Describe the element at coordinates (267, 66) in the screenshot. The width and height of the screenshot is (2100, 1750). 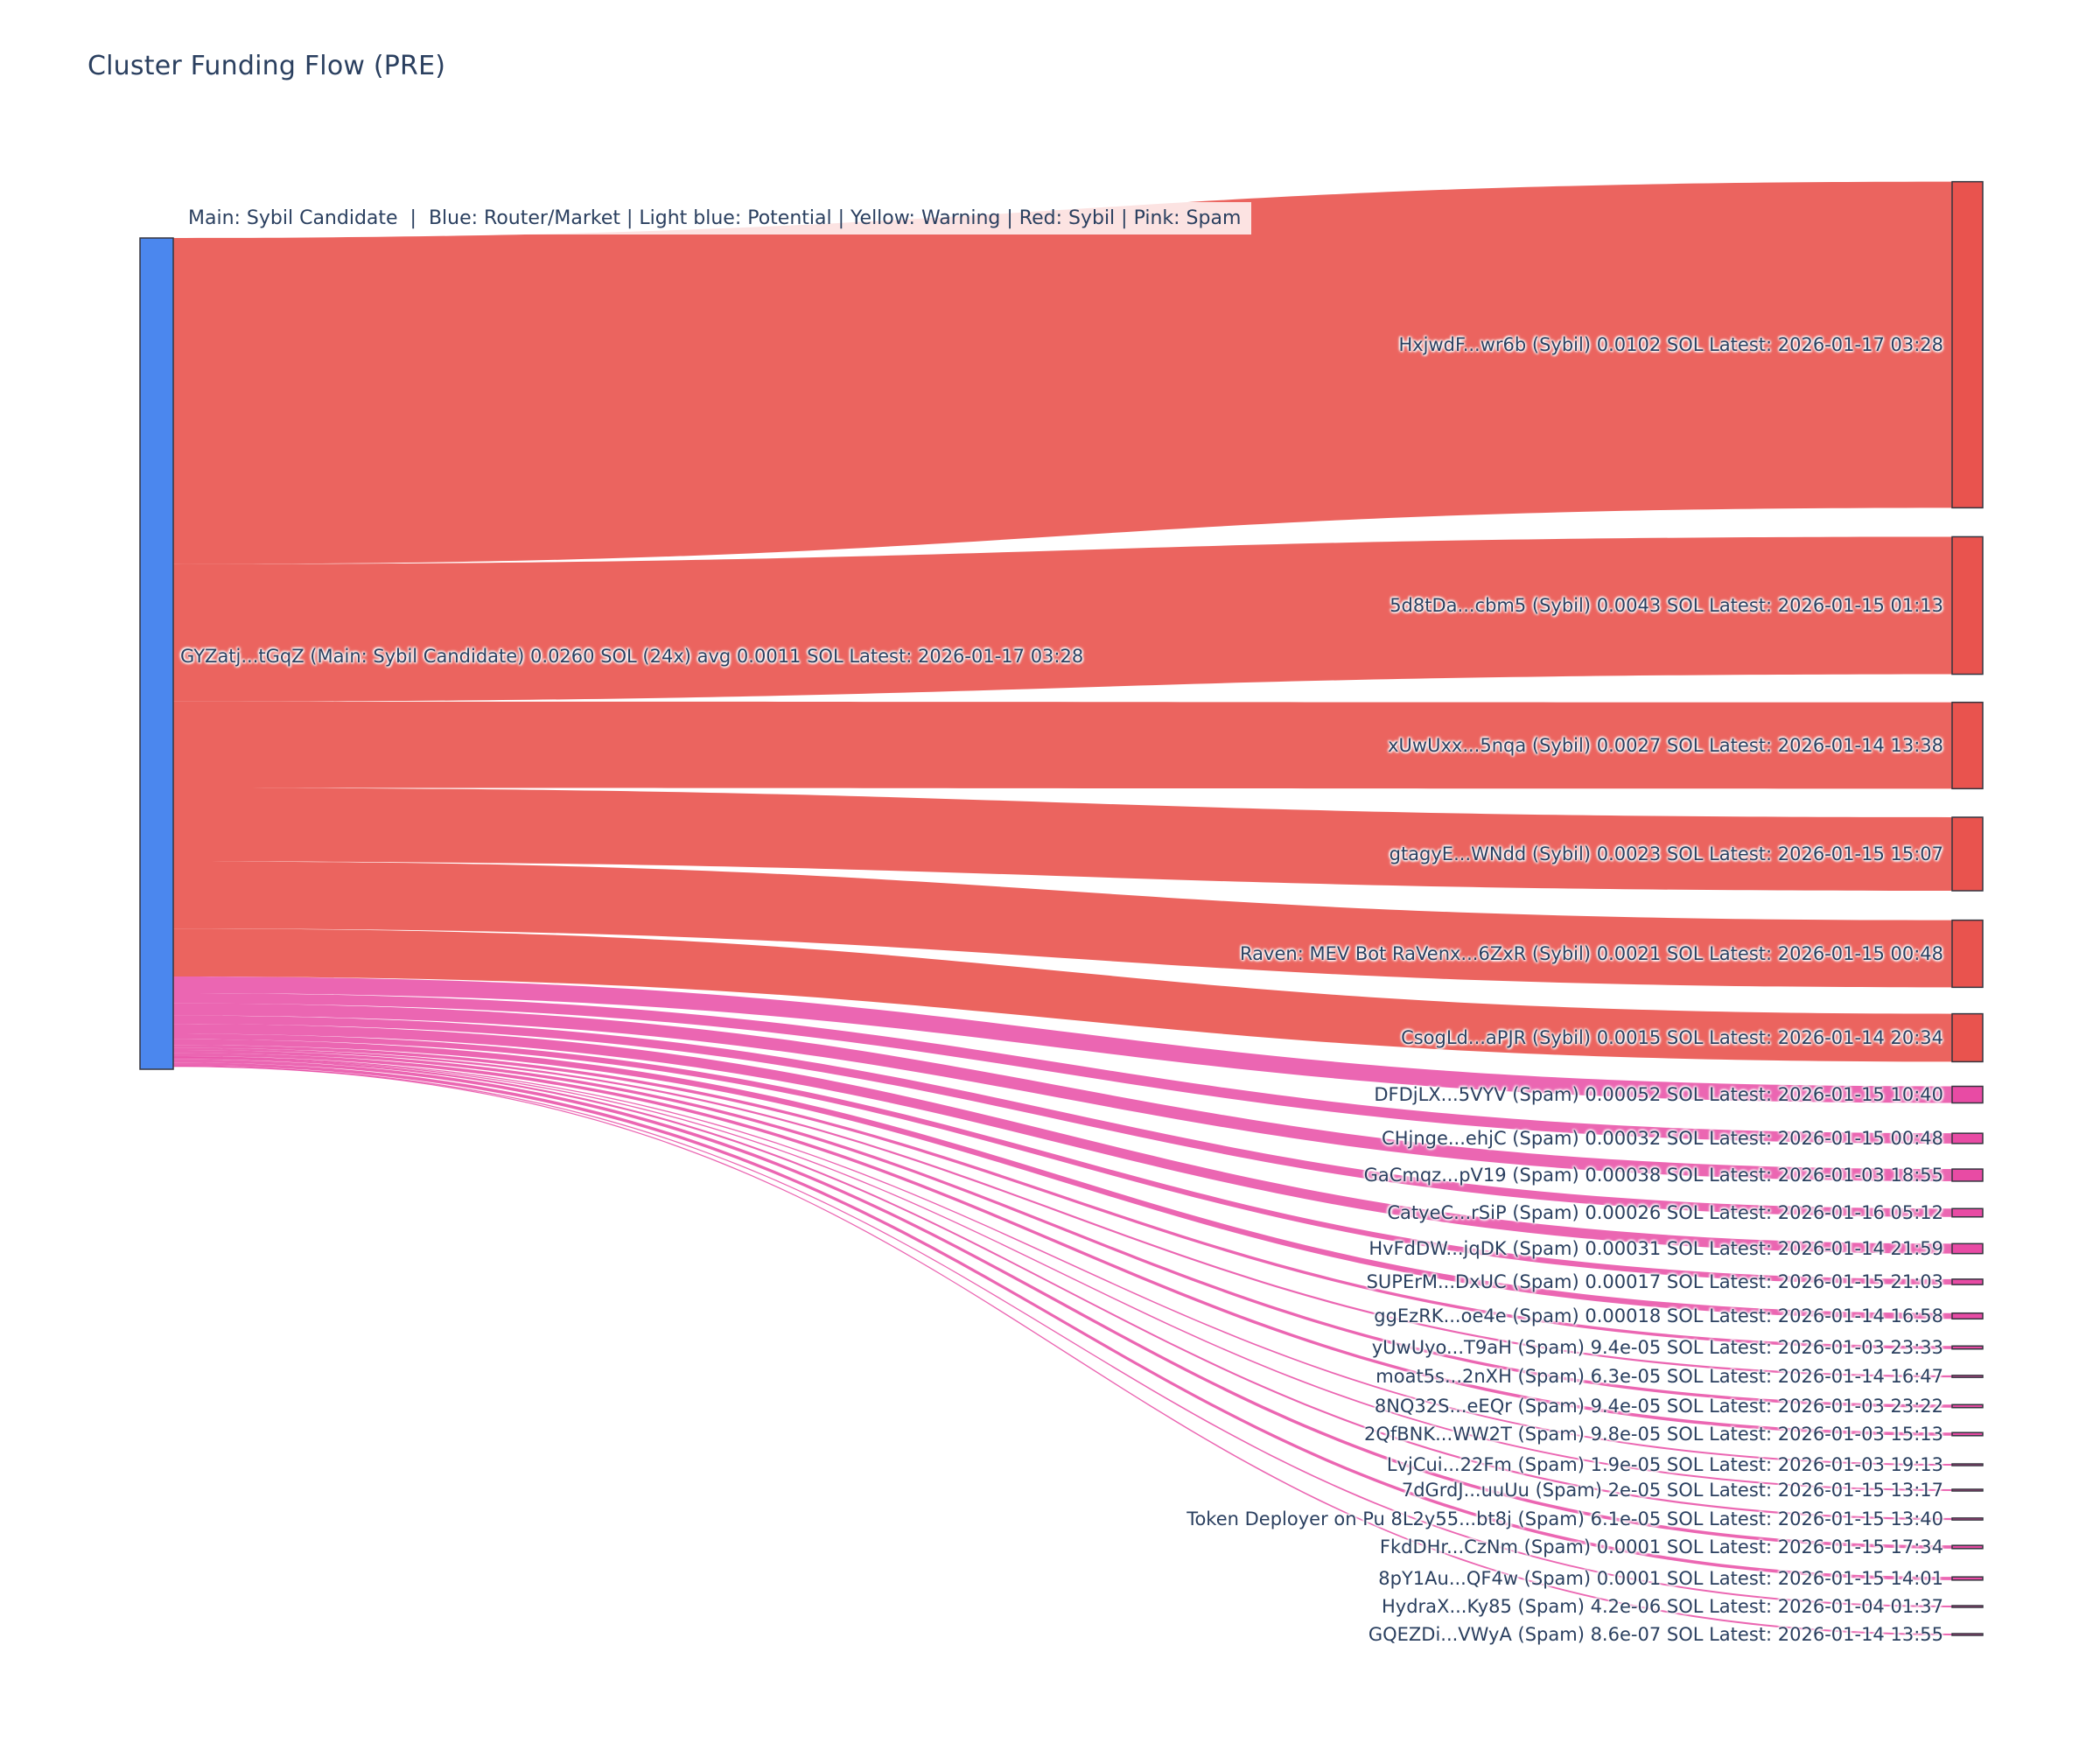
I see `chart-title: Cluster Funding Flow (PRE)` at that location.